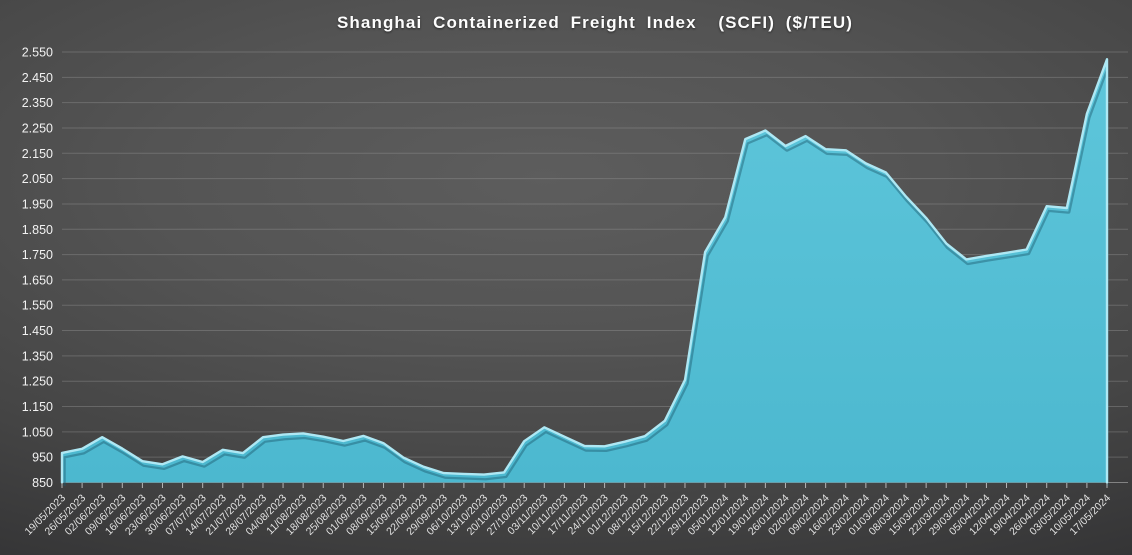 The width and height of the screenshot is (1132, 555). What do you see at coordinates (42, 458) in the screenshot?
I see `y-axis-label: 950` at bounding box center [42, 458].